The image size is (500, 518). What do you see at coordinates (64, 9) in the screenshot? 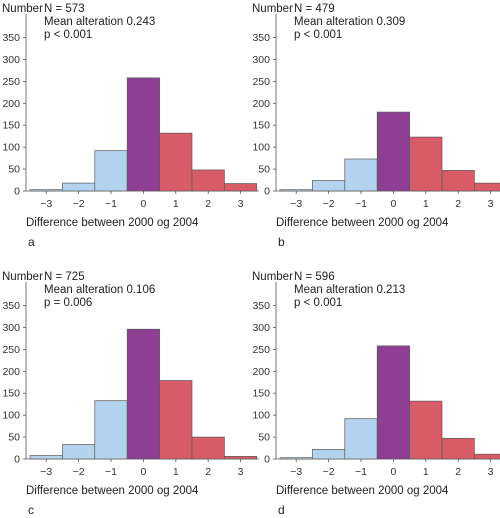
I see `annotation-1: N = 573` at bounding box center [64, 9].